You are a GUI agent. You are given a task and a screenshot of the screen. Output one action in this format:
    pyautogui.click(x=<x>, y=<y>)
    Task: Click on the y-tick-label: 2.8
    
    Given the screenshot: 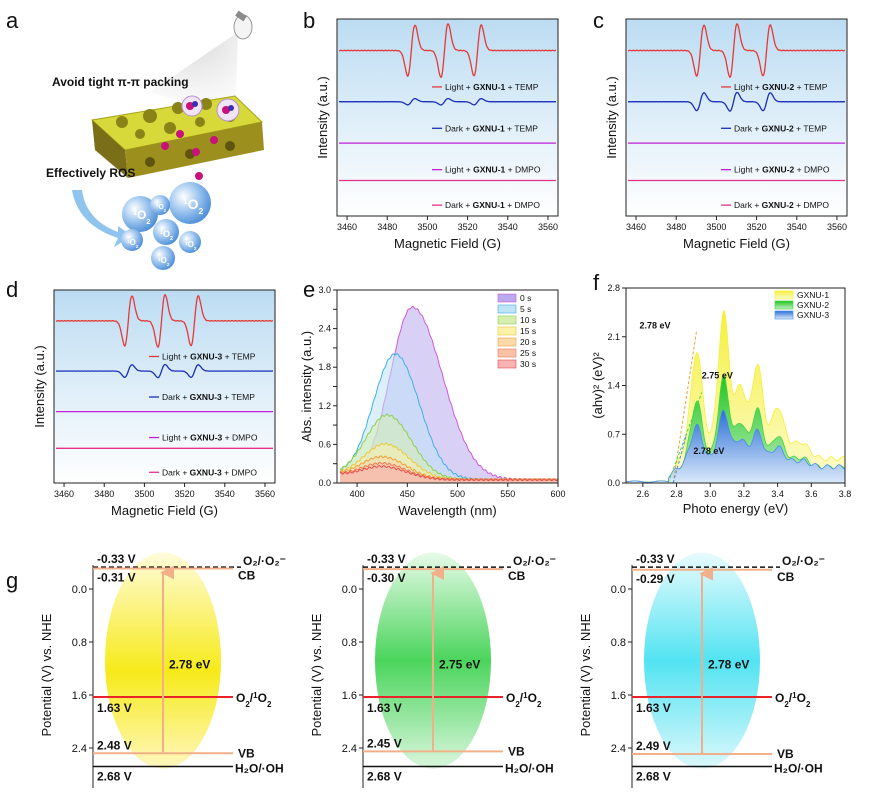 What is the action you would take?
    pyautogui.click(x=613, y=288)
    